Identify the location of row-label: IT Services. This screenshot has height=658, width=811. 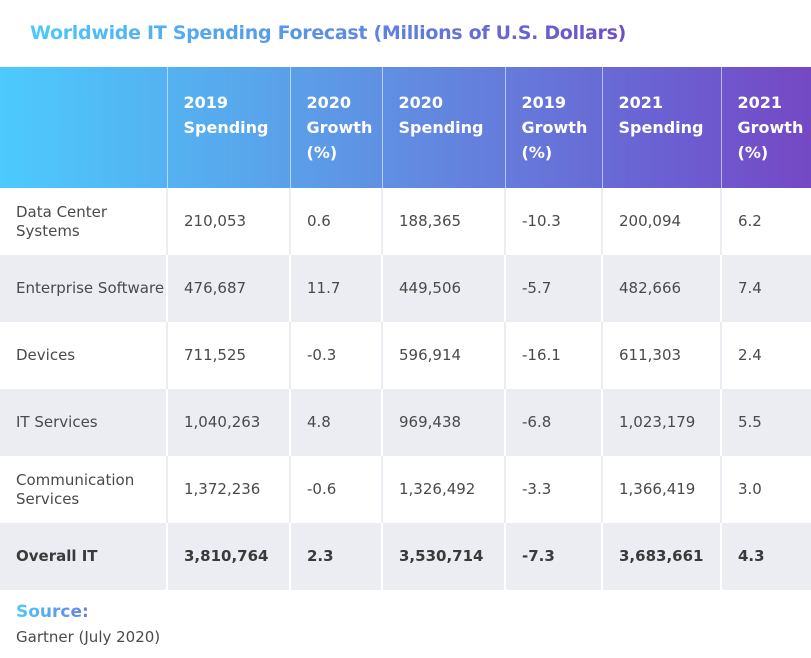
(83, 422).